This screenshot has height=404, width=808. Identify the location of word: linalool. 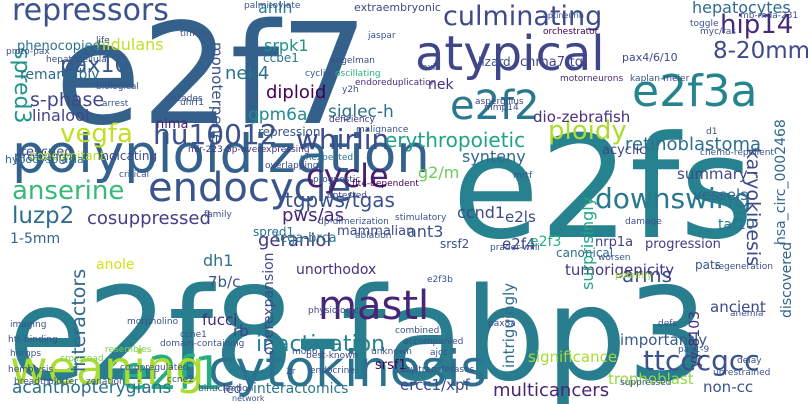
(60, 116).